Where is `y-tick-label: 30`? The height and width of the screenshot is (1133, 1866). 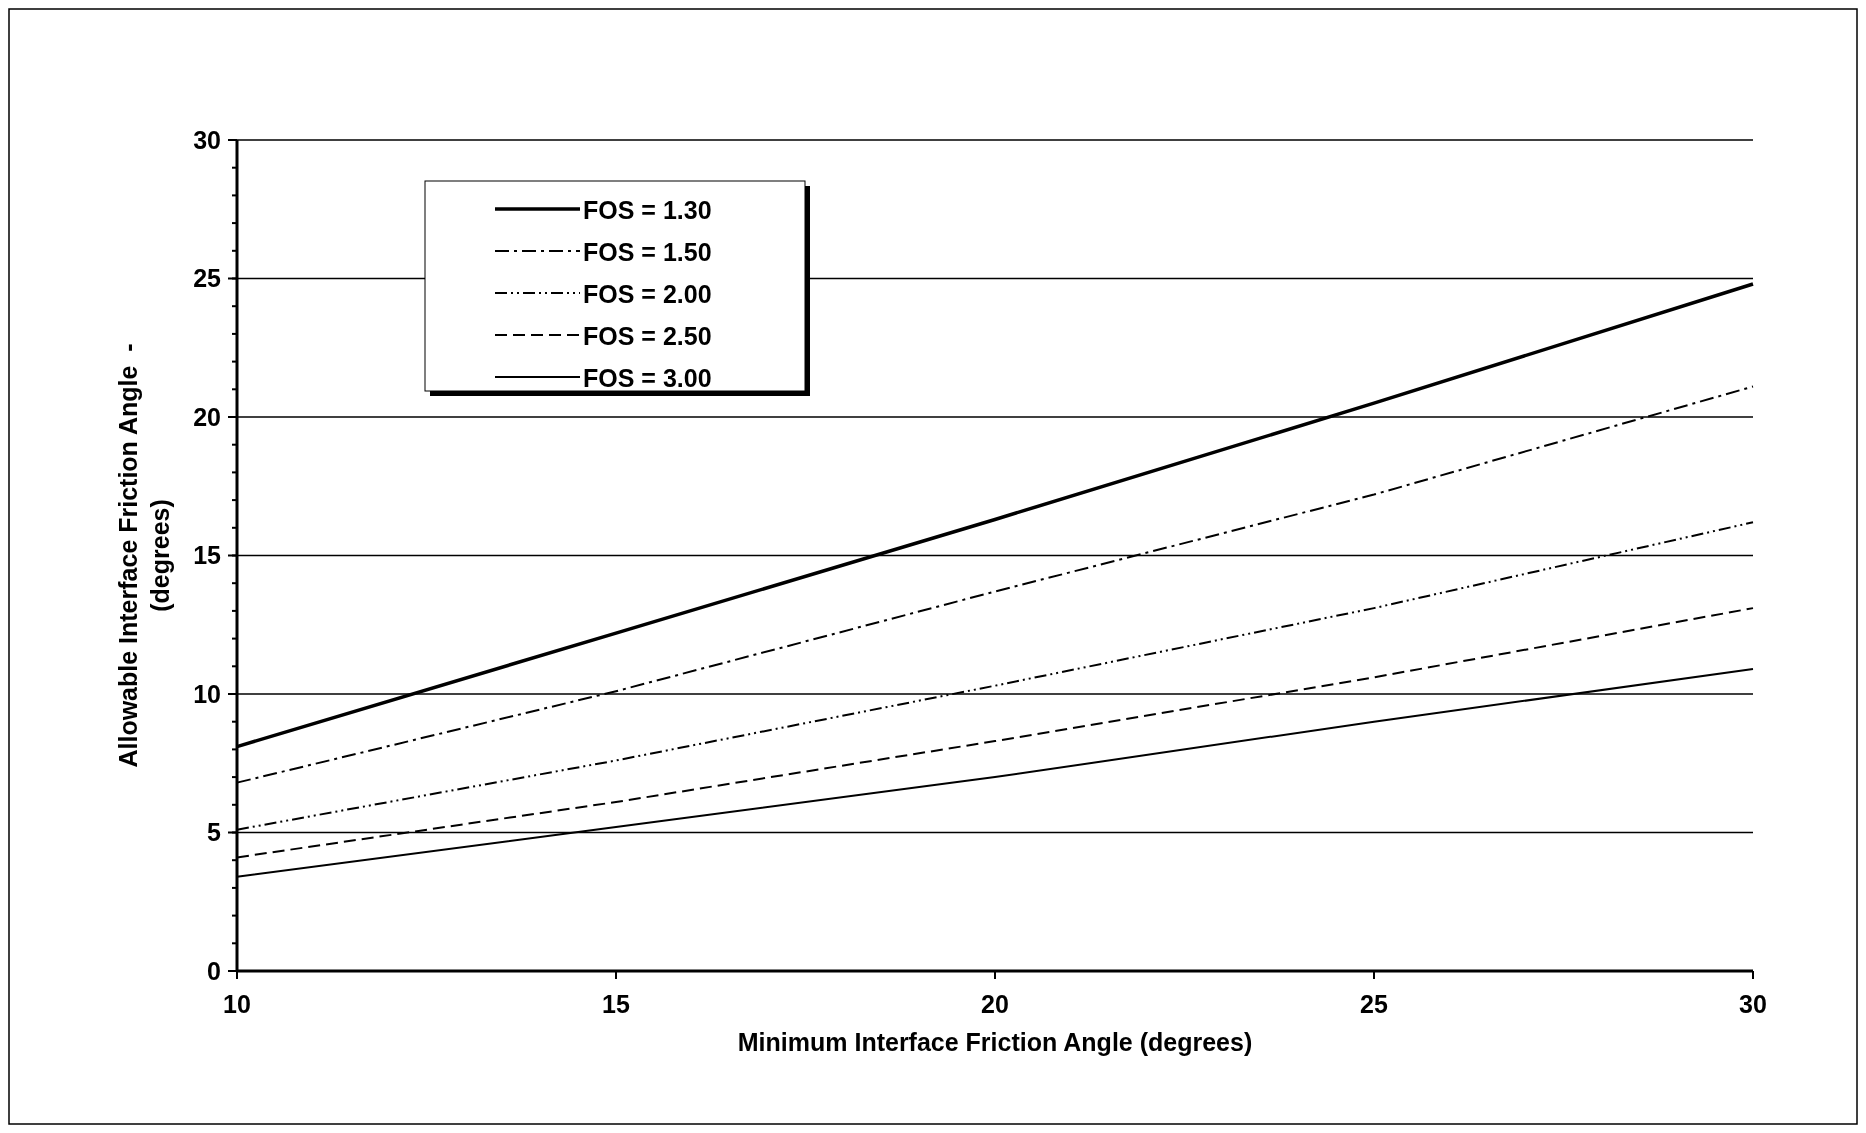
y-tick-label: 30 is located at coordinates (207, 139).